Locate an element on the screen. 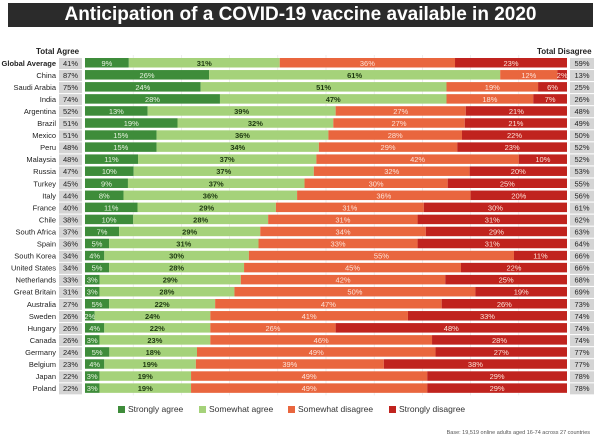 This screenshot has height=446, width=600. data-label-somewhat-disagree: 30% is located at coordinates (376, 183).